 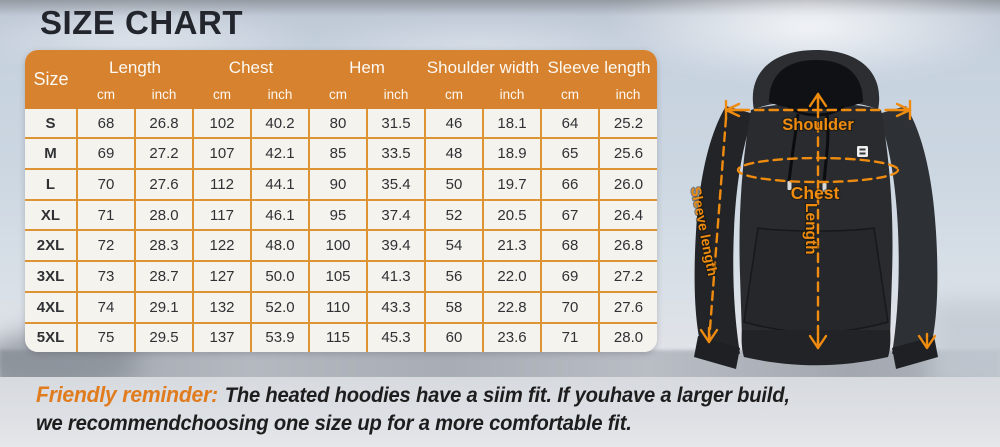 I want to click on table-cell: 44.1, so click(x=280, y=184).